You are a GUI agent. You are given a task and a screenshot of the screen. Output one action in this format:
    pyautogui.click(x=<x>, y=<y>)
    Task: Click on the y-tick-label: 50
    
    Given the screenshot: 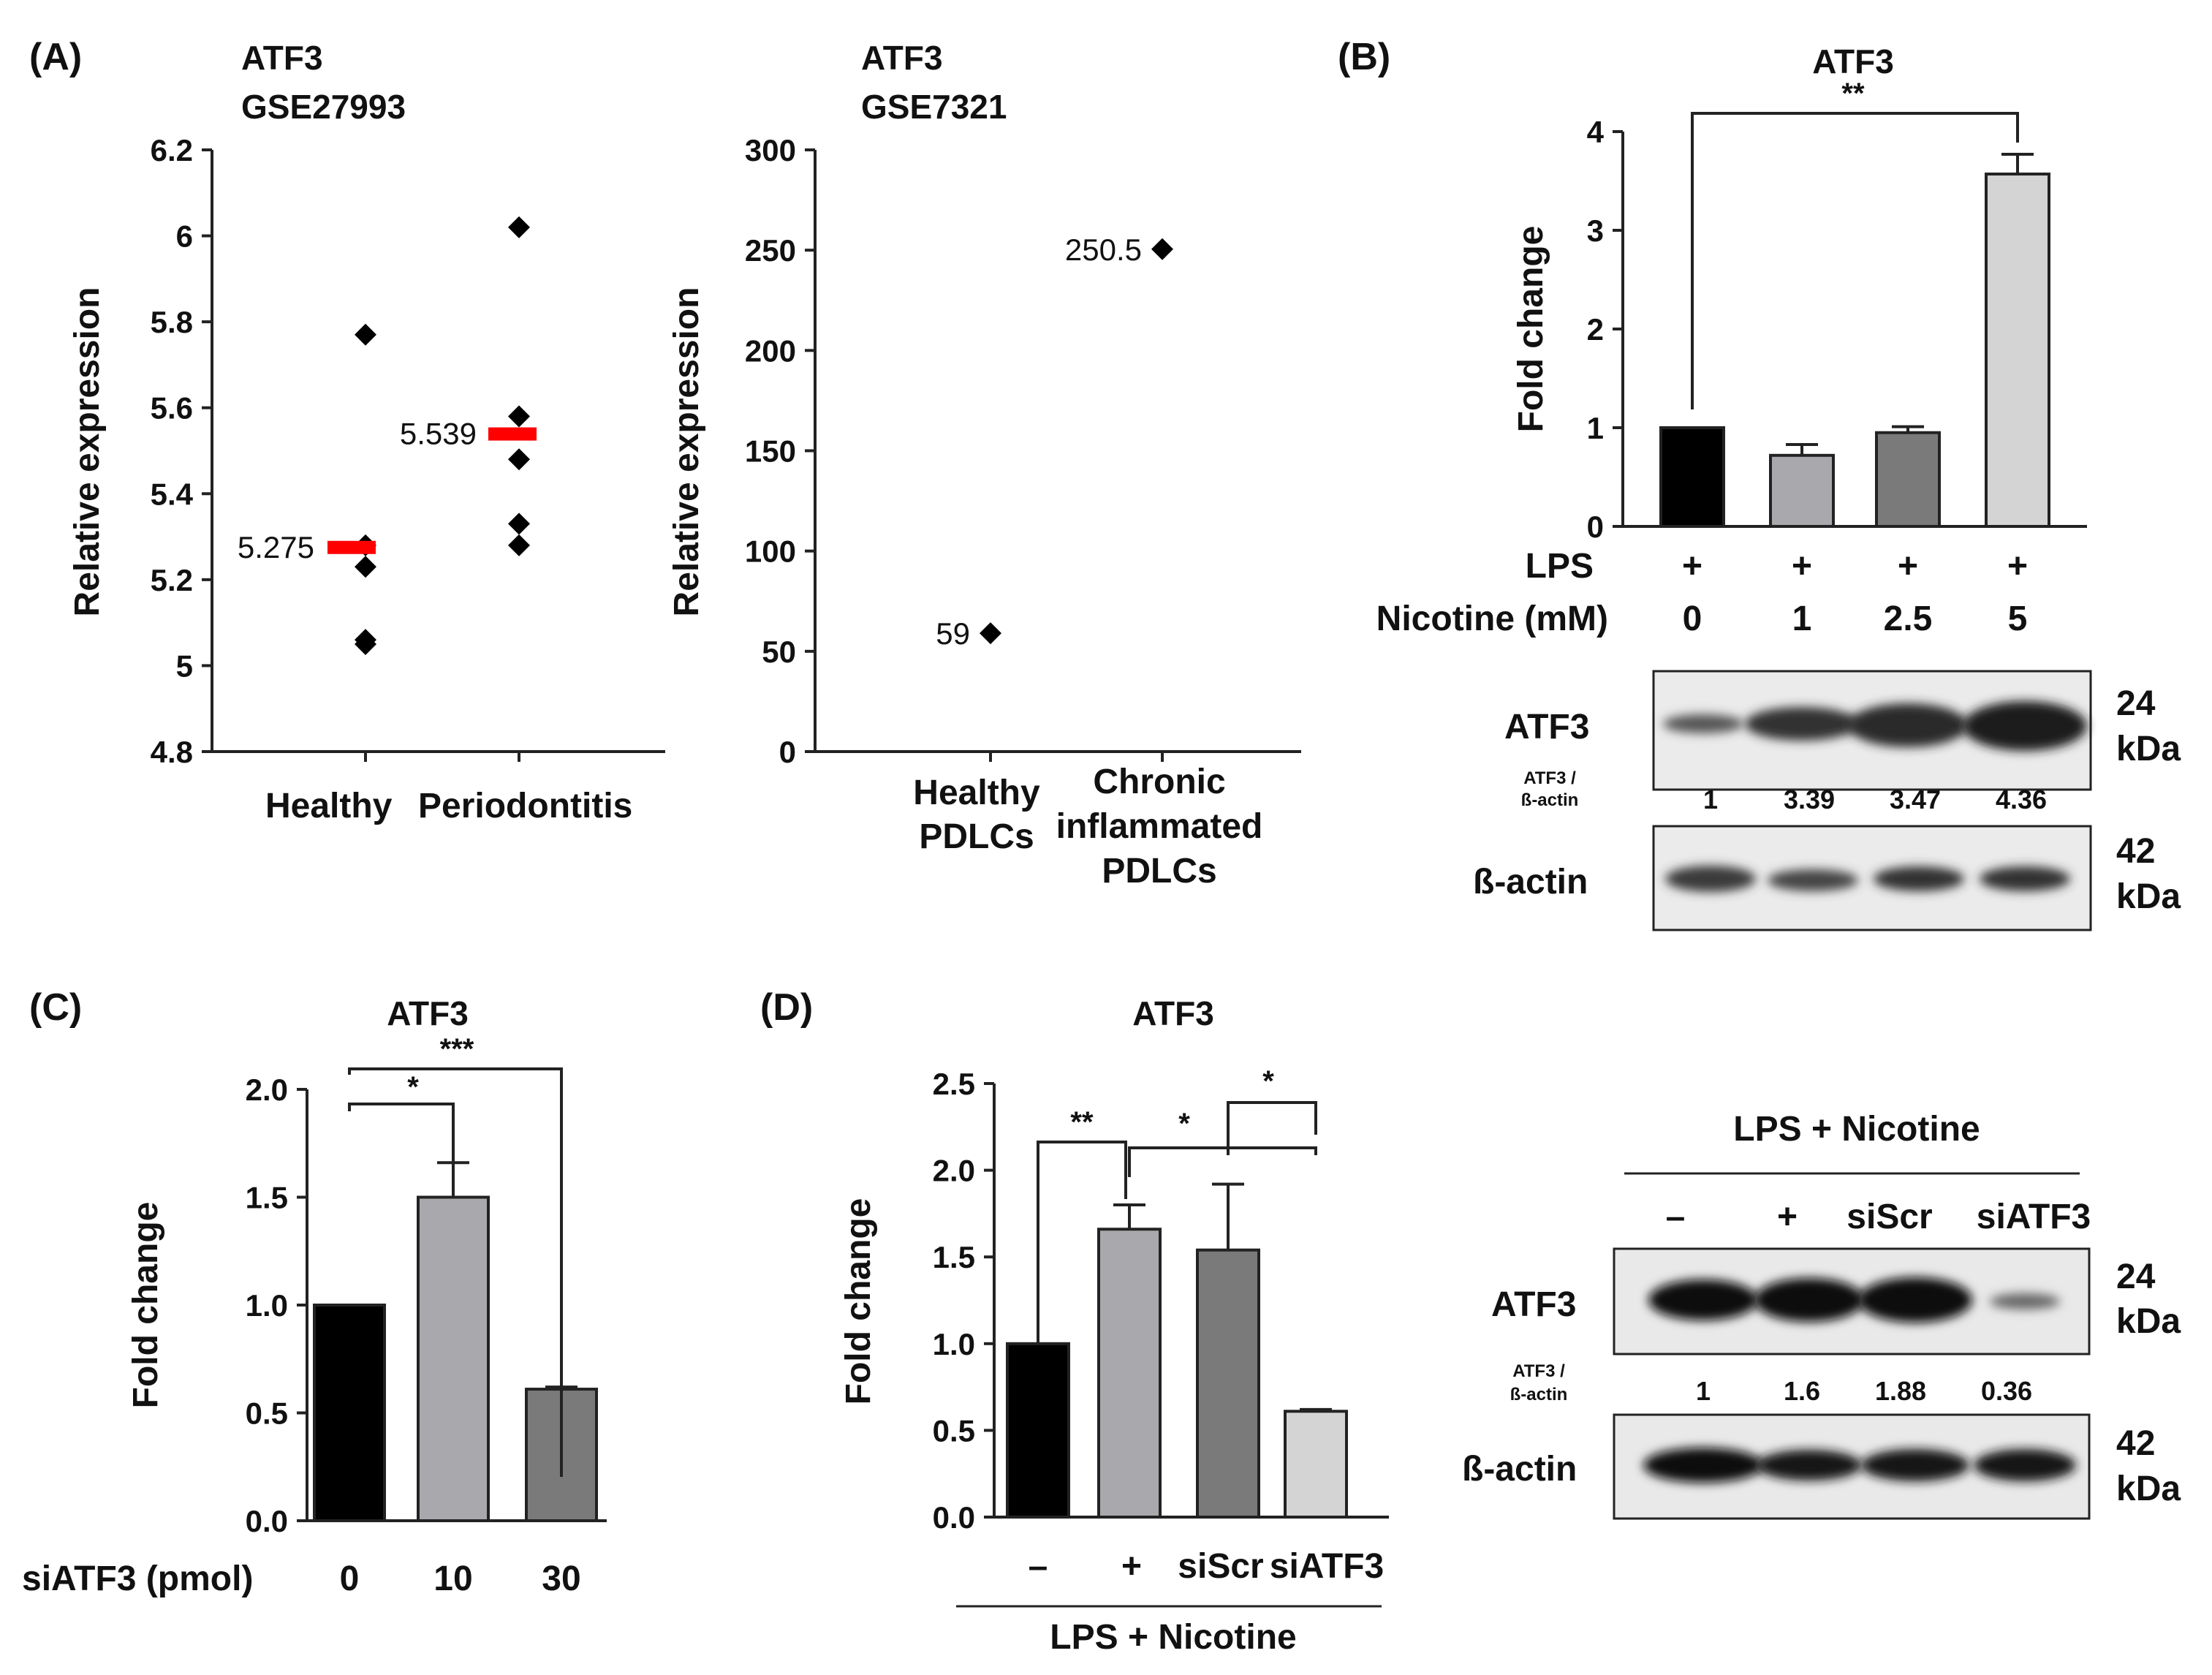 What is the action you would take?
    pyautogui.click(x=779, y=652)
    